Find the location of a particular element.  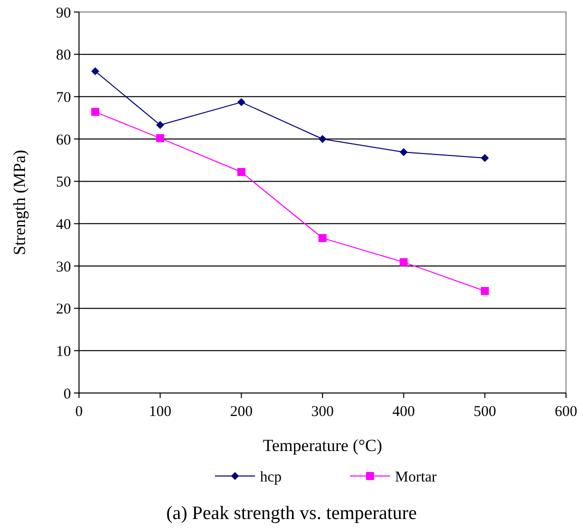

x-tick-label: 400 is located at coordinates (403, 412).